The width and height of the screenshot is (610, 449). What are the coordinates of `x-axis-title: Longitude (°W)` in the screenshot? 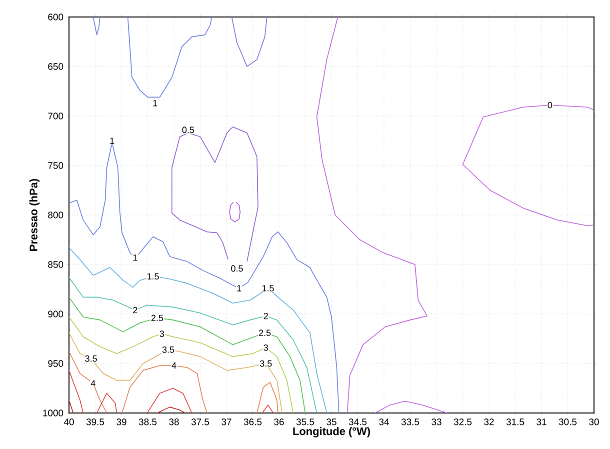 It's located at (331, 432).